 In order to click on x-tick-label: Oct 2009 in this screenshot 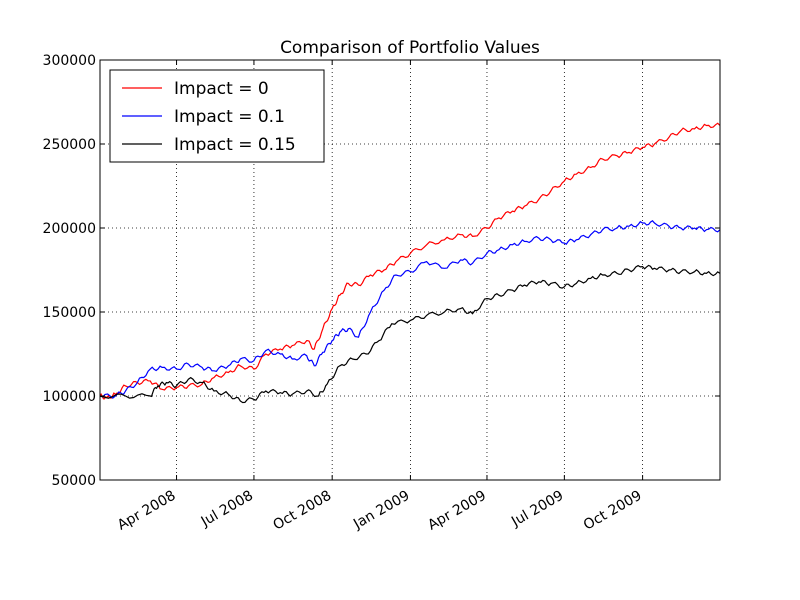, I will do `click(613, 511)`.